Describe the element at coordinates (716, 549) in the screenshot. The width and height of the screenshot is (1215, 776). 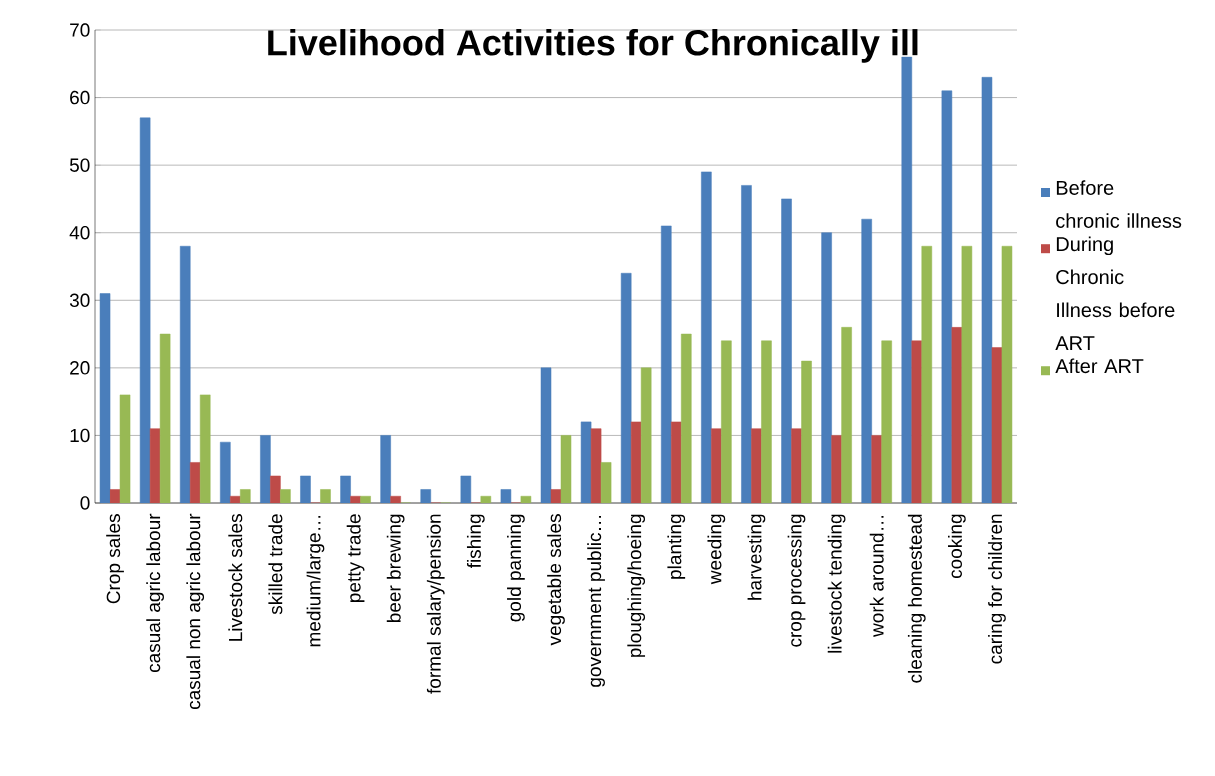
I see `x-tick-label: weeding` at that location.